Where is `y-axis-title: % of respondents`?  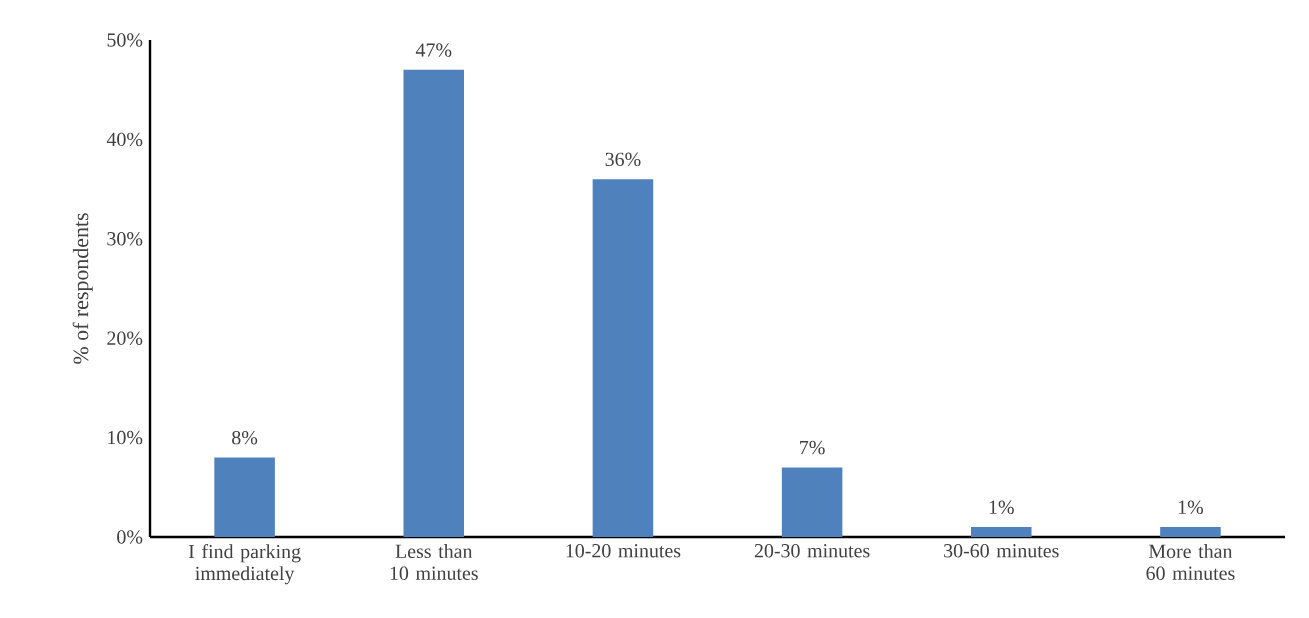
y-axis-title: % of respondents is located at coordinates (82, 288).